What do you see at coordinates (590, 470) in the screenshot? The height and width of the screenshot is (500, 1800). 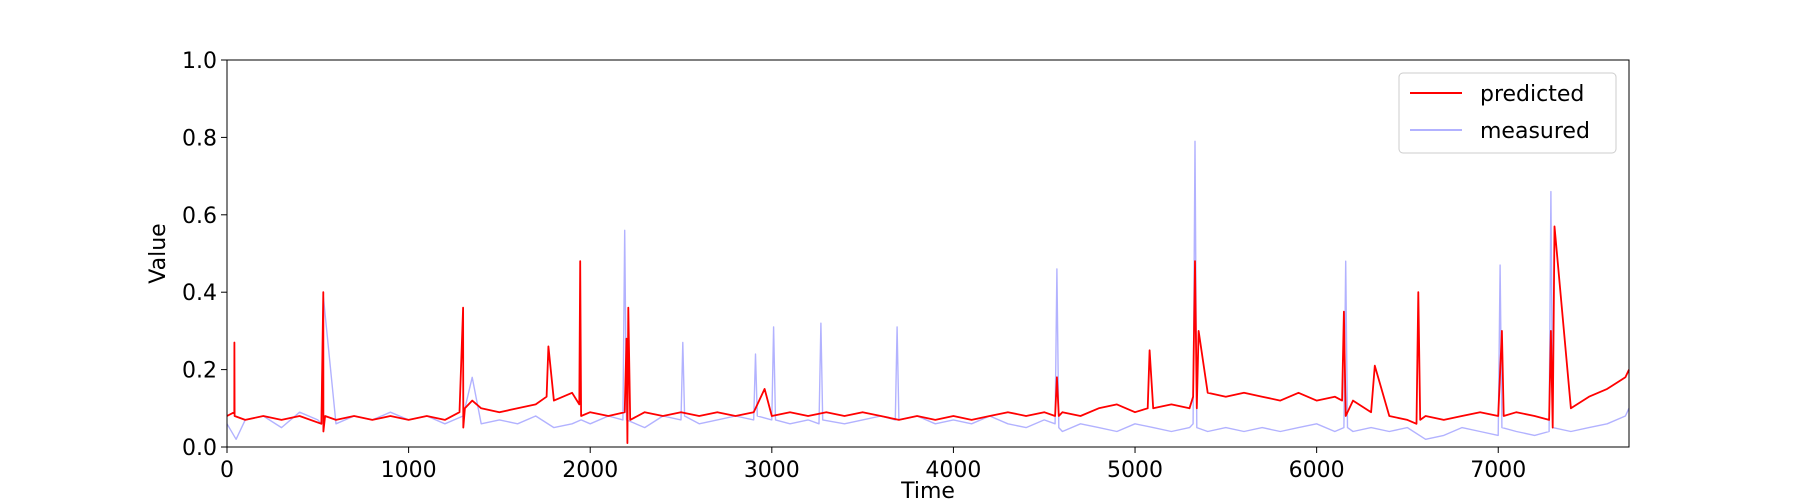 I see `x-tick-label: 2000` at bounding box center [590, 470].